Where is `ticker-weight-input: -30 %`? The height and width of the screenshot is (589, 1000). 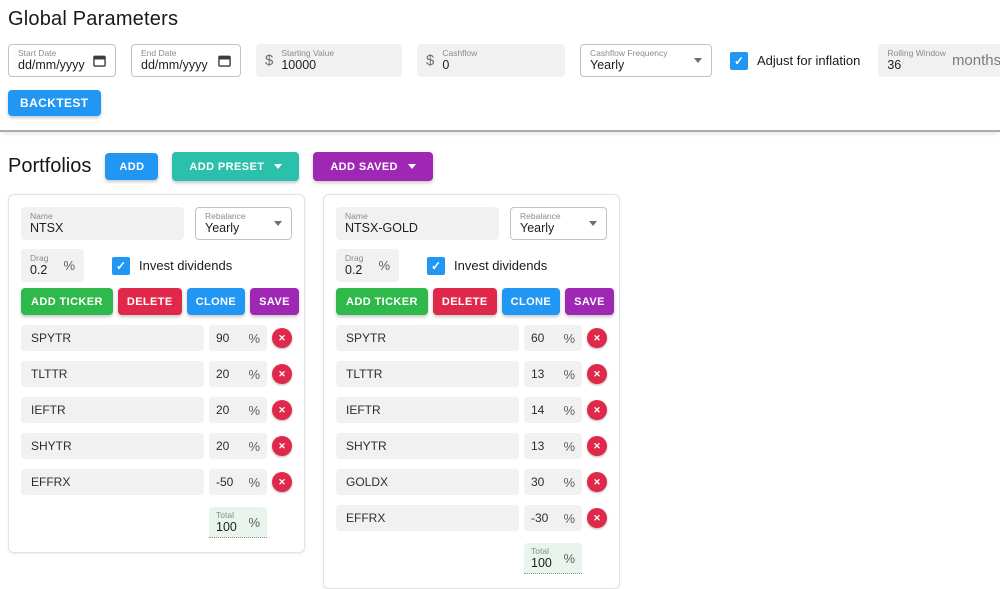
ticker-weight-input: -30 % is located at coordinates (553, 518).